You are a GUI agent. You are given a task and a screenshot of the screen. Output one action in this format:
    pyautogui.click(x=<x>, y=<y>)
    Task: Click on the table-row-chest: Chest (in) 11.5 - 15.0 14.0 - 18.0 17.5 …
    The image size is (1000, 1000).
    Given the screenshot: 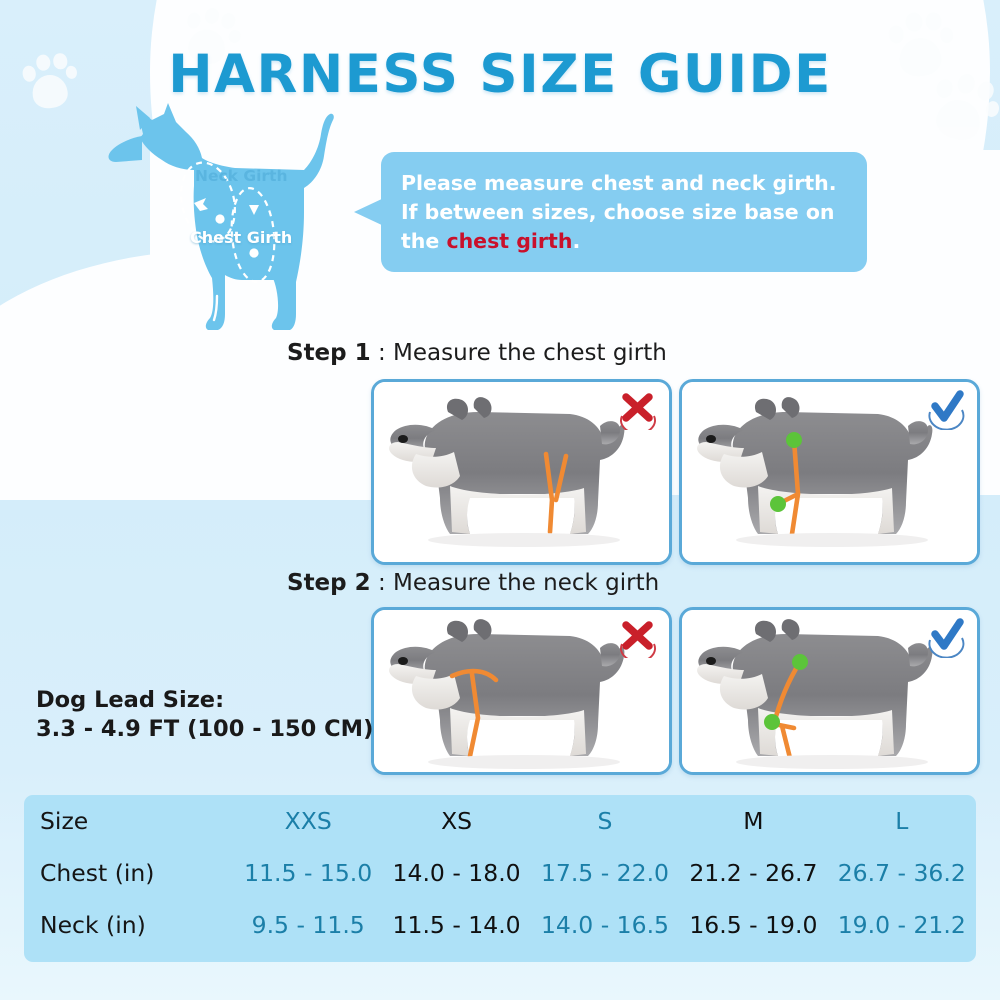 What is the action you would take?
    pyautogui.click(x=500, y=873)
    